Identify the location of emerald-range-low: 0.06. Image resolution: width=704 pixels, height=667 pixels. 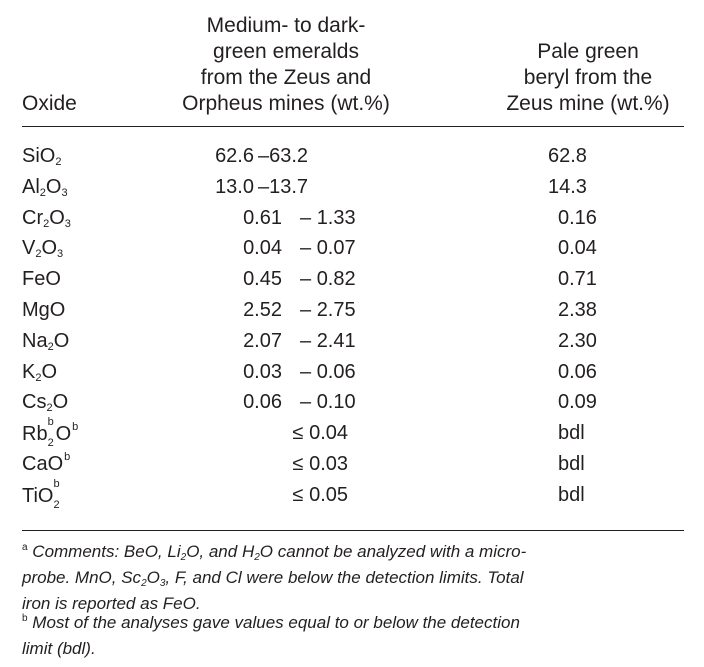
(262, 402).